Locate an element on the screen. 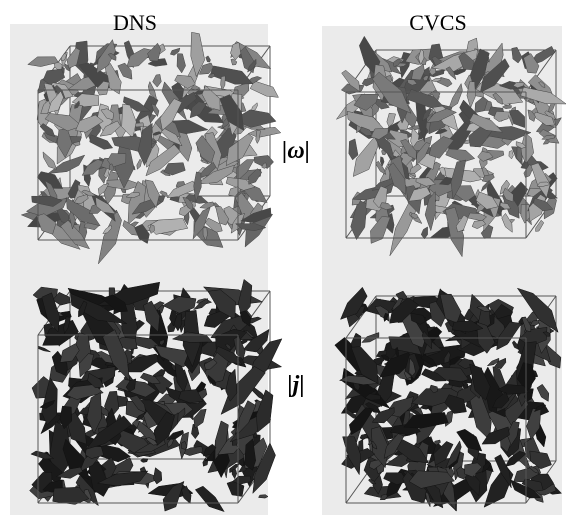  cube-edge is located at coordinates (361, 317).